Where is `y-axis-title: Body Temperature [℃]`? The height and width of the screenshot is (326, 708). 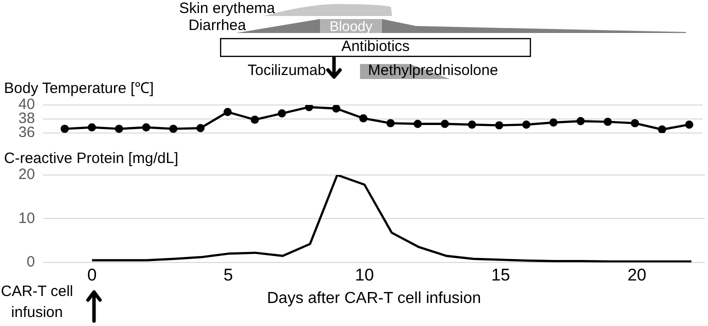
y-axis-title: Body Temperature [℃] is located at coordinates (79, 88).